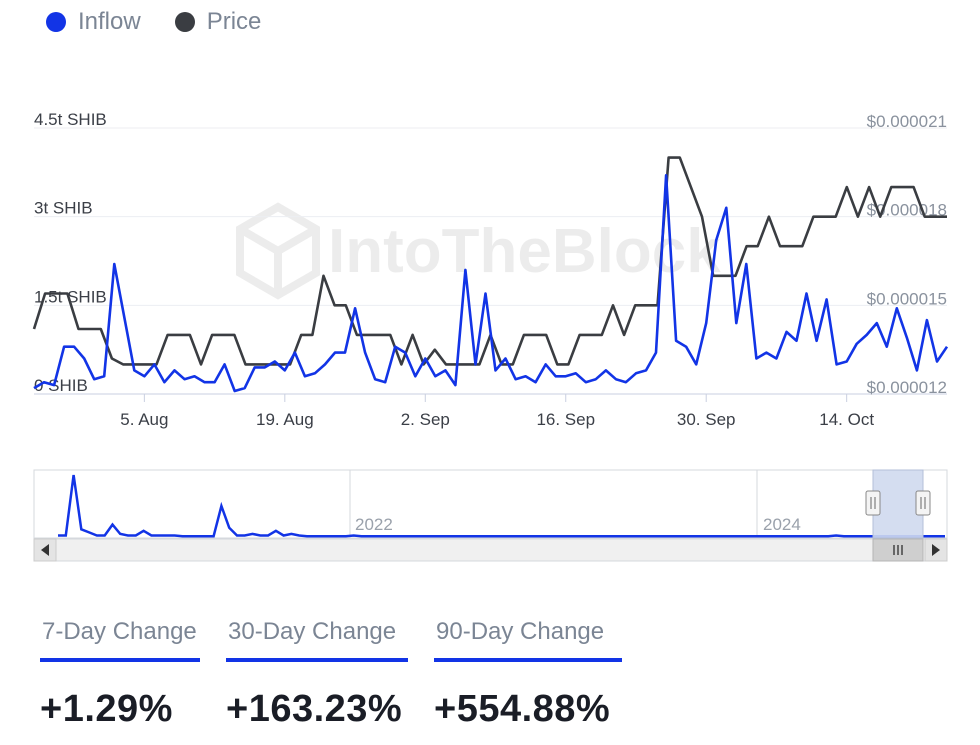 Image resolution: width=980 pixels, height=745 pixels. I want to click on scrollbar-thumb, so click(898, 550).